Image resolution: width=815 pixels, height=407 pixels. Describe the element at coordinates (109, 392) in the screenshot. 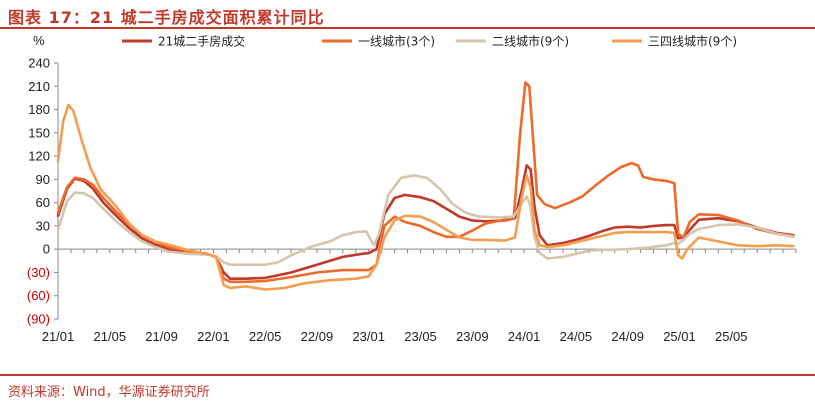

I see `source-note: 资料来源：Wind，华源证券研究所` at that location.